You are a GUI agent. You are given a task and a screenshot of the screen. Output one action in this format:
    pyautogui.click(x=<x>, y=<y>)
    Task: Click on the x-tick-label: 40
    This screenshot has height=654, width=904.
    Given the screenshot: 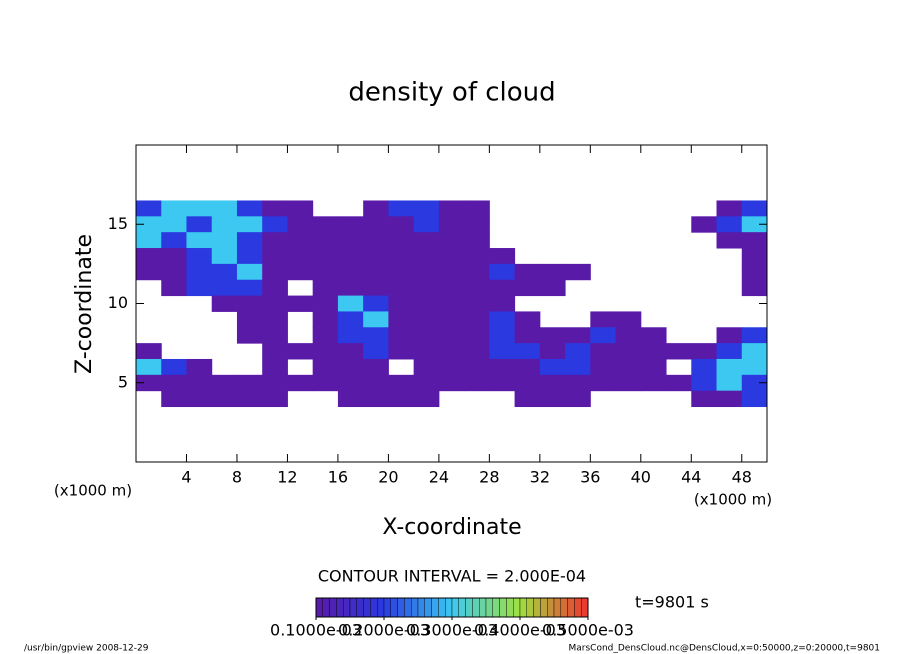 What is the action you would take?
    pyautogui.click(x=641, y=477)
    